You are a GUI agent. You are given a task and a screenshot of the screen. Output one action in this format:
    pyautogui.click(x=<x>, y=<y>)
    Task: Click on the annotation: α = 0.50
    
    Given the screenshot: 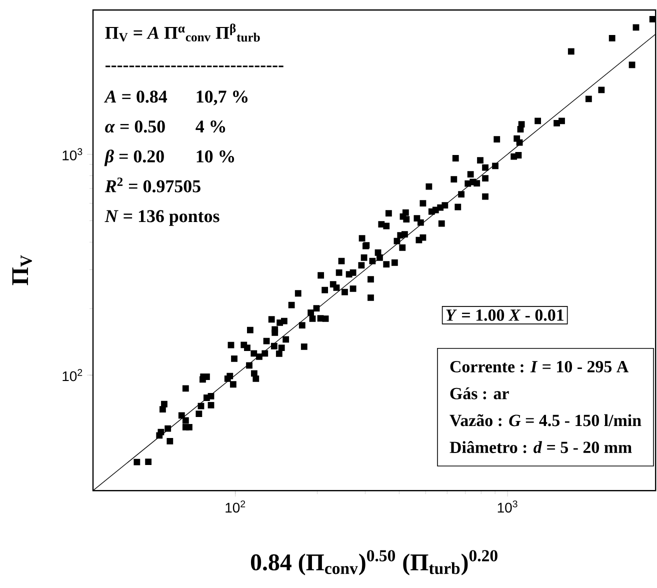 What is the action you would take?
    pyautogui.click(x=135, y=126)
    